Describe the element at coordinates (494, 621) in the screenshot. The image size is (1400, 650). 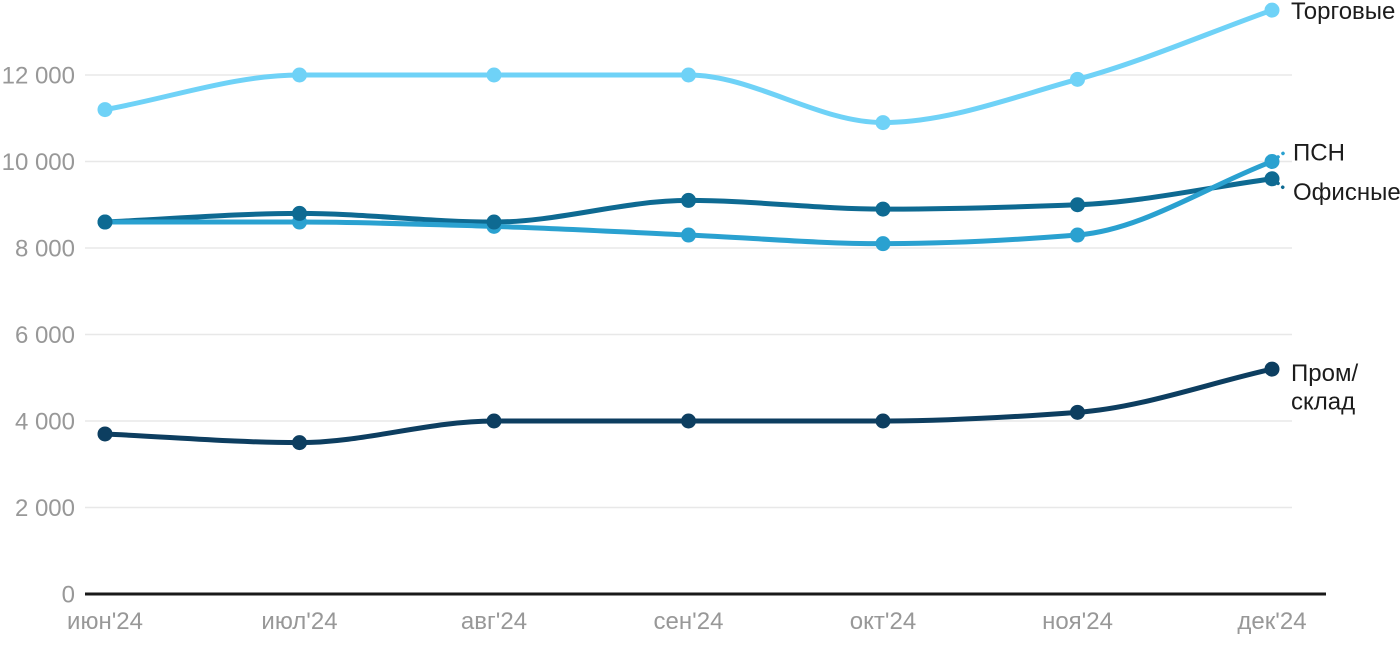
I see `x-tick-label: авг'24` at that location.